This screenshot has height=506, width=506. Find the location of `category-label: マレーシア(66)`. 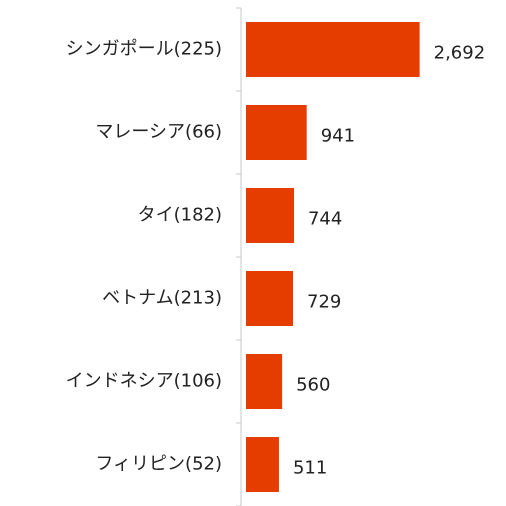

category-label: マレーシア(66) is located at coordinates (158, 132).